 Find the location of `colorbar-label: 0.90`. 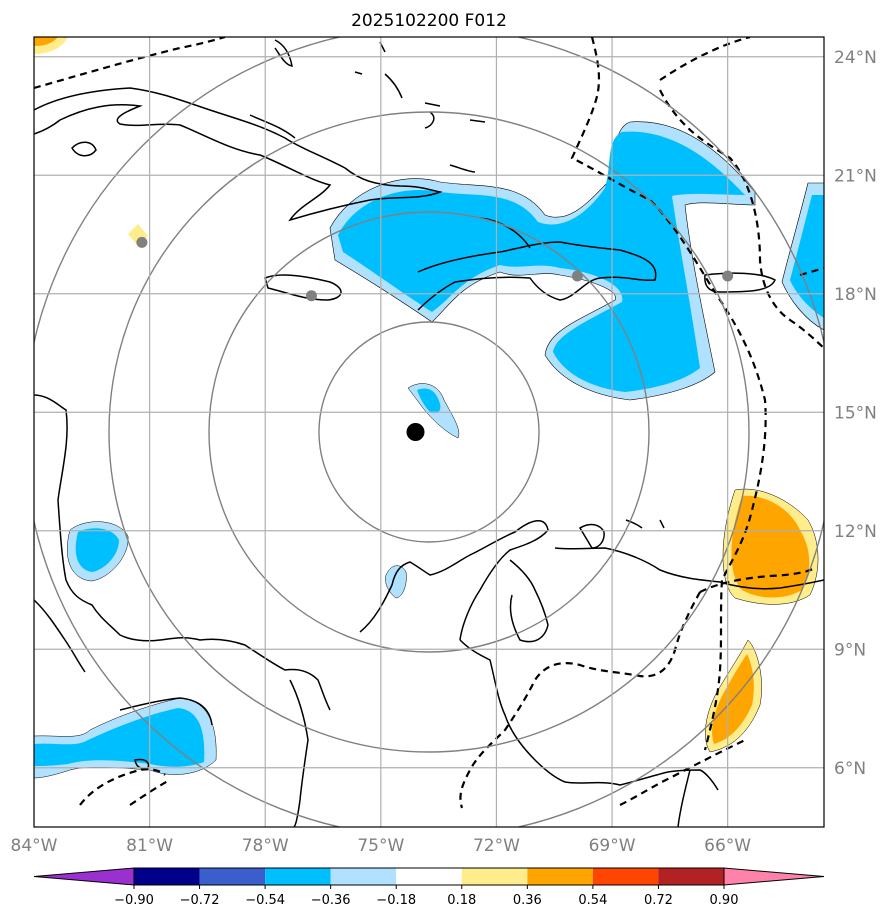

colorbar-label: 0.90 is located at coordinates (724, 900).